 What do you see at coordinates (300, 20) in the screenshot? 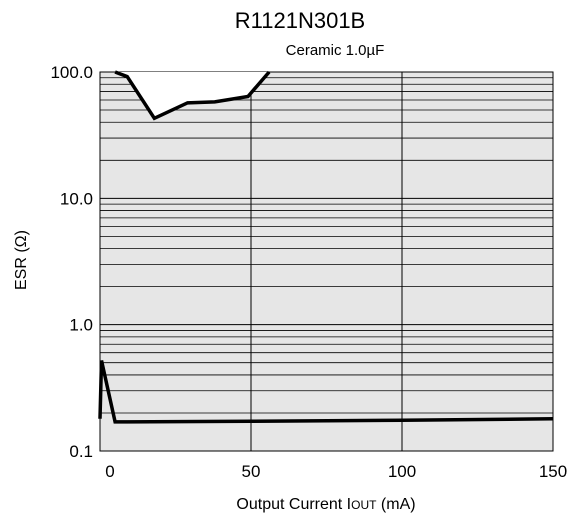
I see `chart-title: R1121N301B` at bounding box center [300, 20].